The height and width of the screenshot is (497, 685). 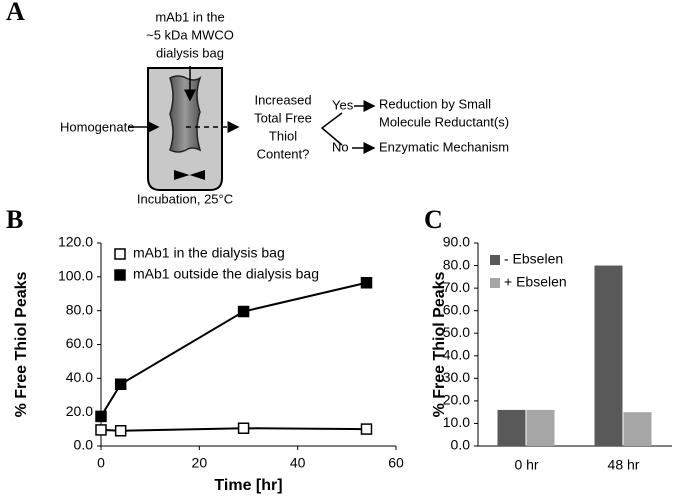 I want to click on diagram-label: Reduction by Small, so click(x=435, y=103).